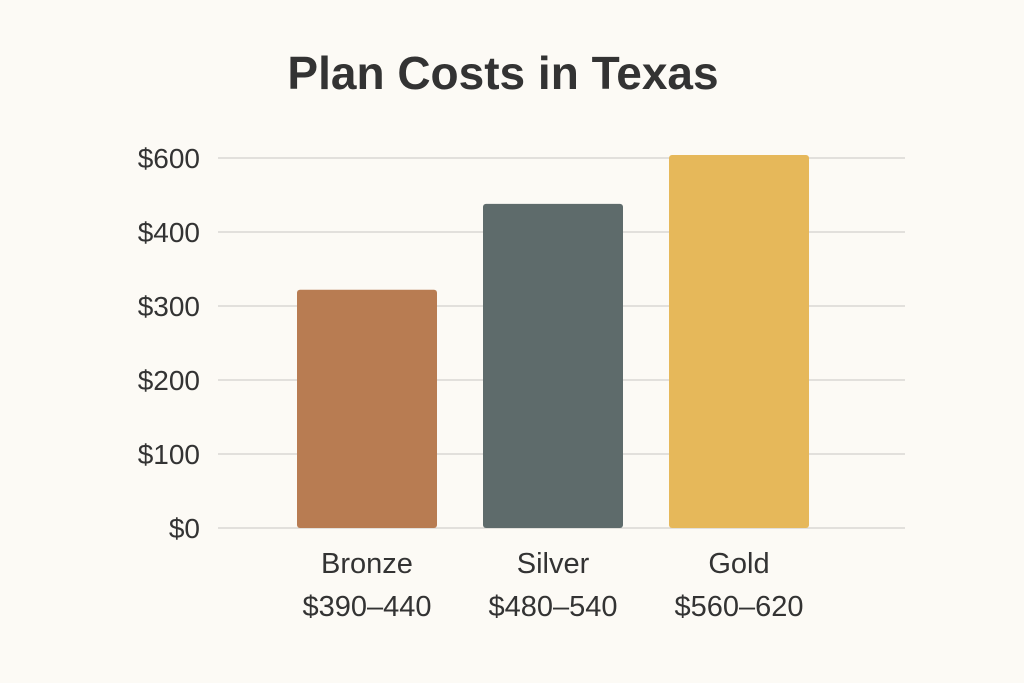 The width and height of the screenshot is (1024, 683). Describe the element at coordinates (553, 365) in the screenshot. I see `bar-silver` at that location.